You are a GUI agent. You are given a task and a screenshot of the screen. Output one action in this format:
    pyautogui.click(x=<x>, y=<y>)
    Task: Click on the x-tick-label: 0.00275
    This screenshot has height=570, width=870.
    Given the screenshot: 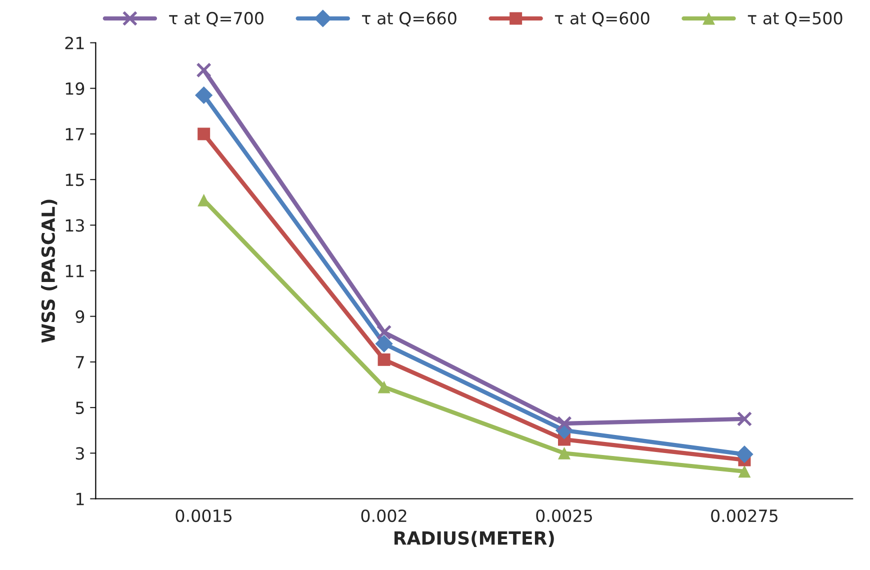 What is the action you would take?
    pyautogui.click(x=744, y=515)
    